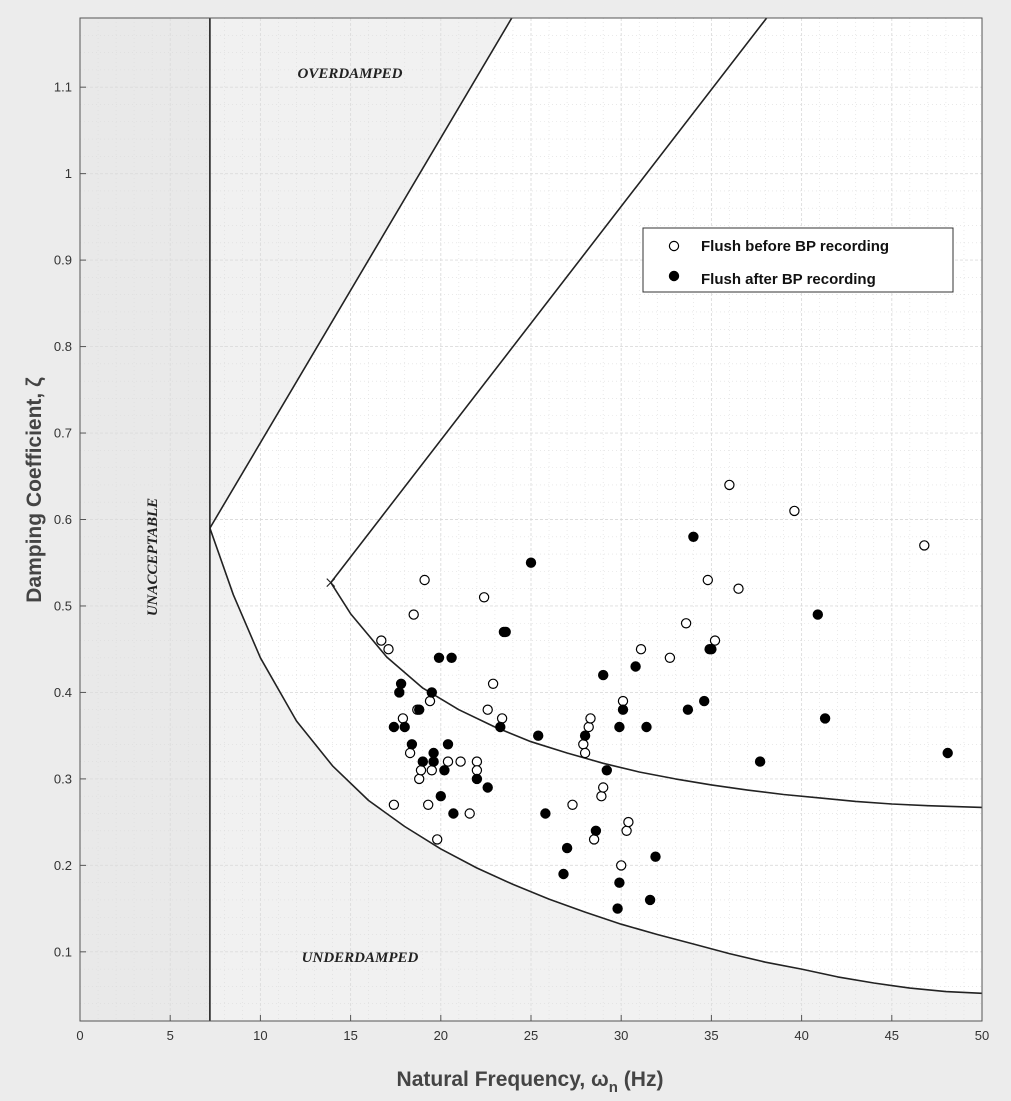 The width and height of the screenshot is (1011, 1101). I want to click on x-tick-label: 35, so click(711, 1035).